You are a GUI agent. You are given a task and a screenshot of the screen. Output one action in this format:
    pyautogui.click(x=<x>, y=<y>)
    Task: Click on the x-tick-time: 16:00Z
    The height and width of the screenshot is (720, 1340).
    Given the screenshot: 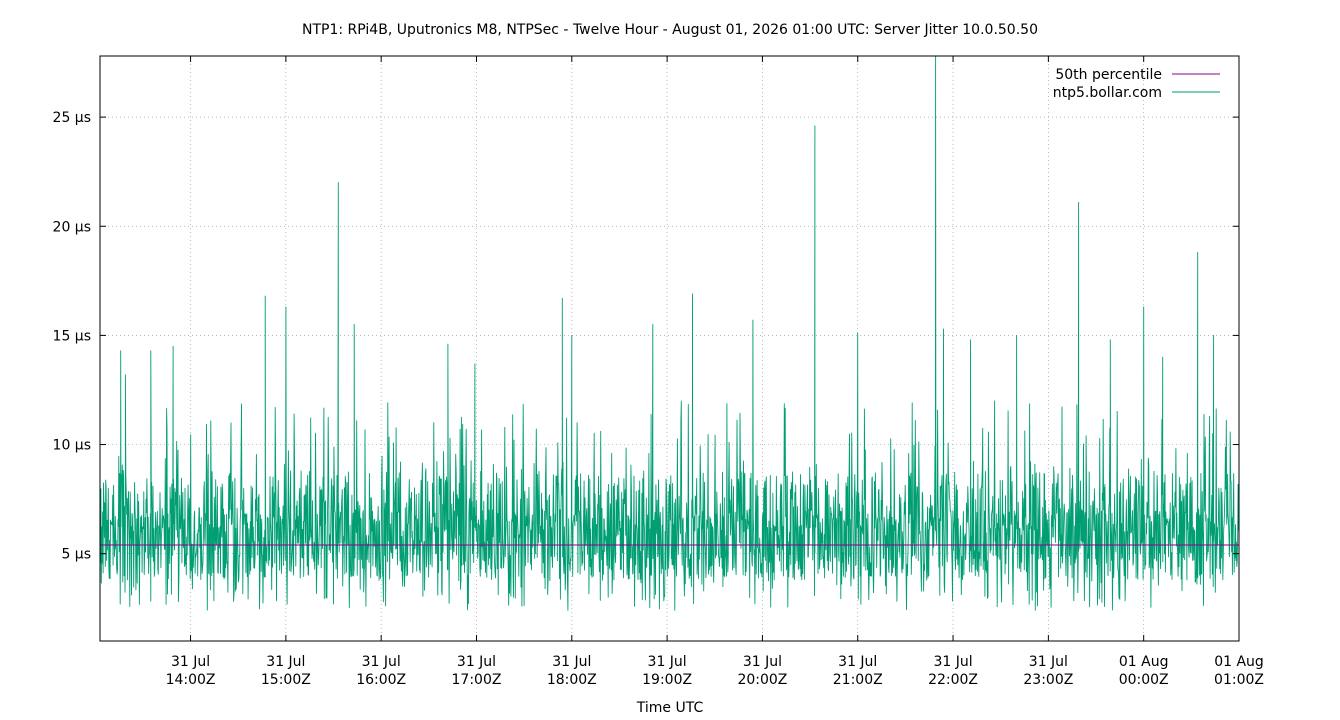 What is the action you would take?
    pyautogui.click(x=381, y=680)
    